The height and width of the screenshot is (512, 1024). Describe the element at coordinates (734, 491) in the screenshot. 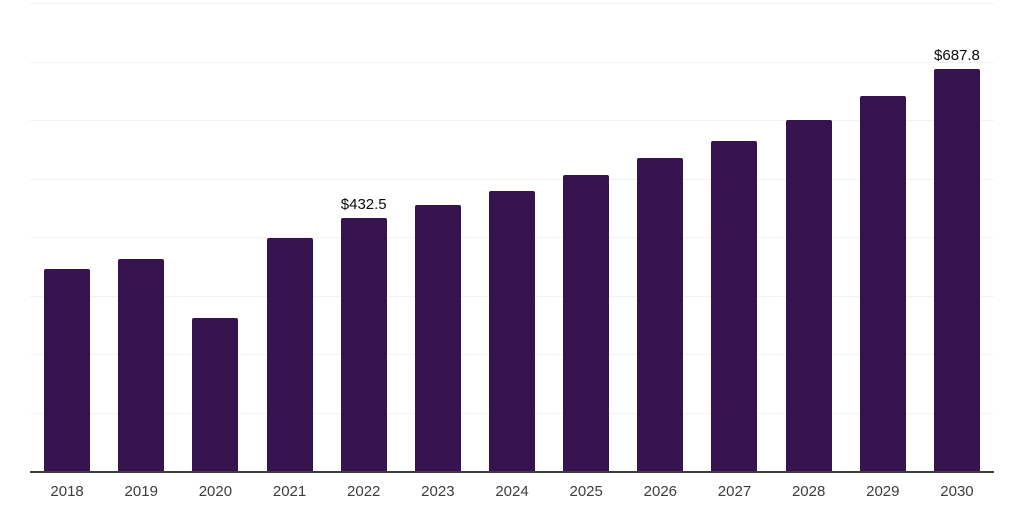

I see `x-tick-2027: 2027` at that location.